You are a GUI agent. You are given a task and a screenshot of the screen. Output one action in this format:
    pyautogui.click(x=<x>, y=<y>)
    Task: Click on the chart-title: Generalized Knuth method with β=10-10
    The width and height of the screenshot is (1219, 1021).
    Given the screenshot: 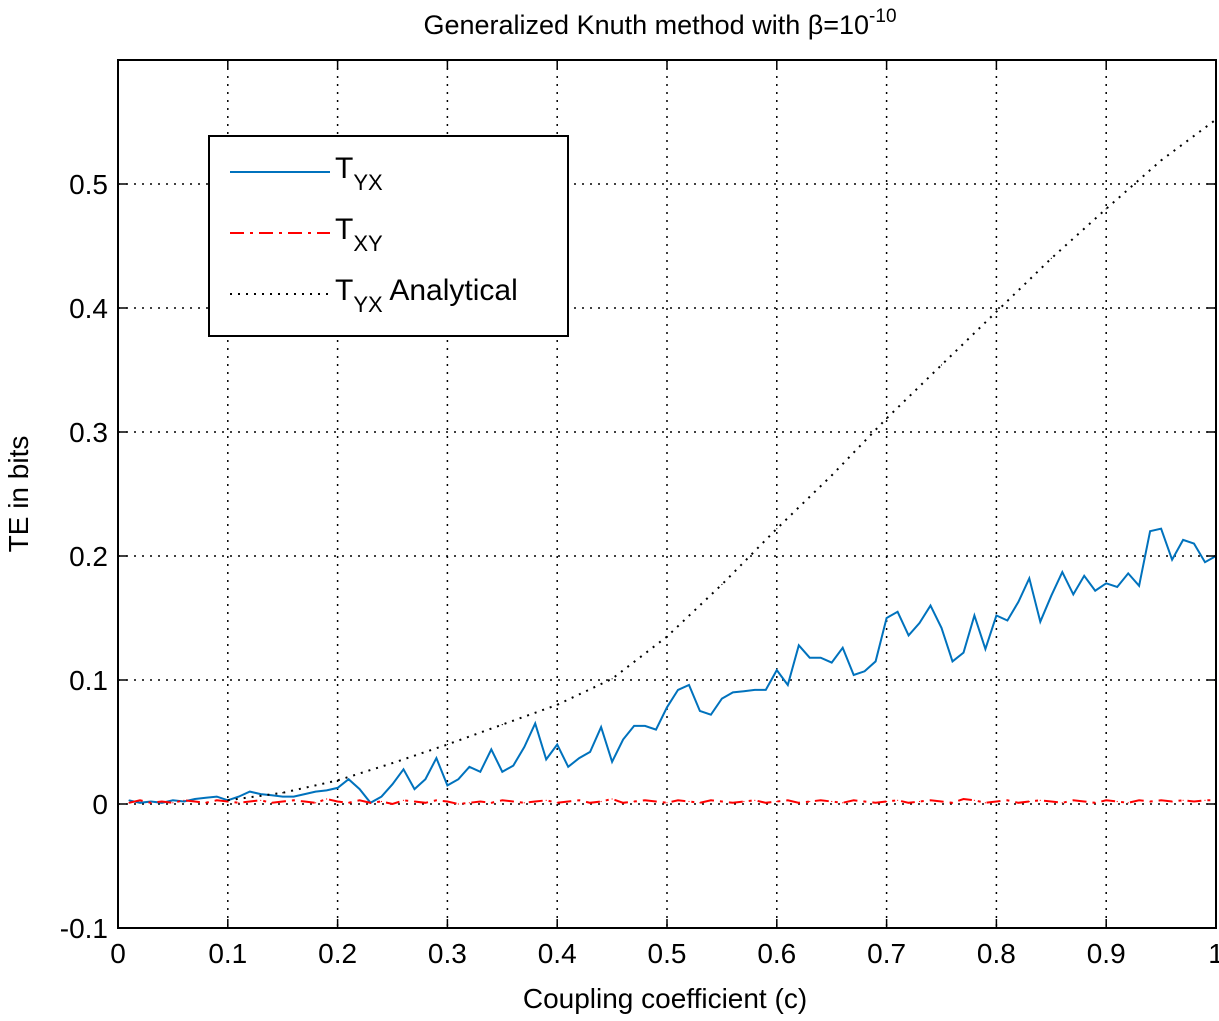 What is the action you would take?
    pyautogui.click(x=659, y=23)
    